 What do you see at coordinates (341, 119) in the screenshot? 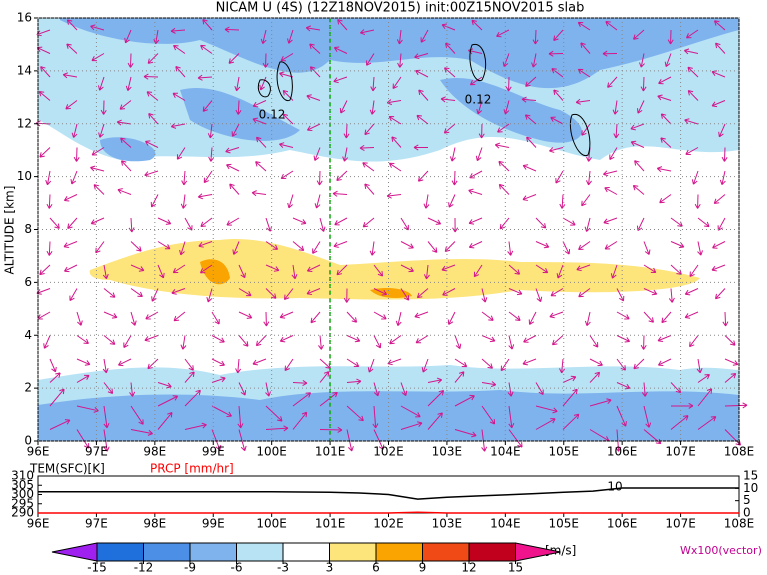
I see `shade-blue` at bounding box center [341, 119].